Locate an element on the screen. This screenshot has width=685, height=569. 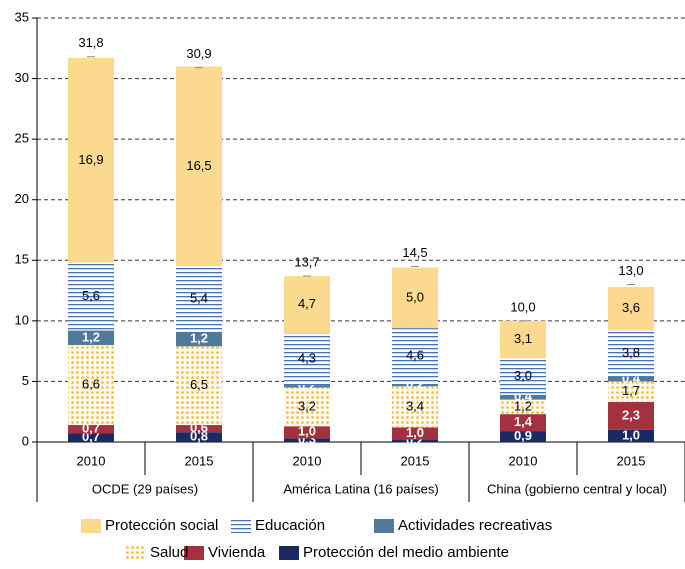
data-label: 3,4 is located at coordinates (415, 405).